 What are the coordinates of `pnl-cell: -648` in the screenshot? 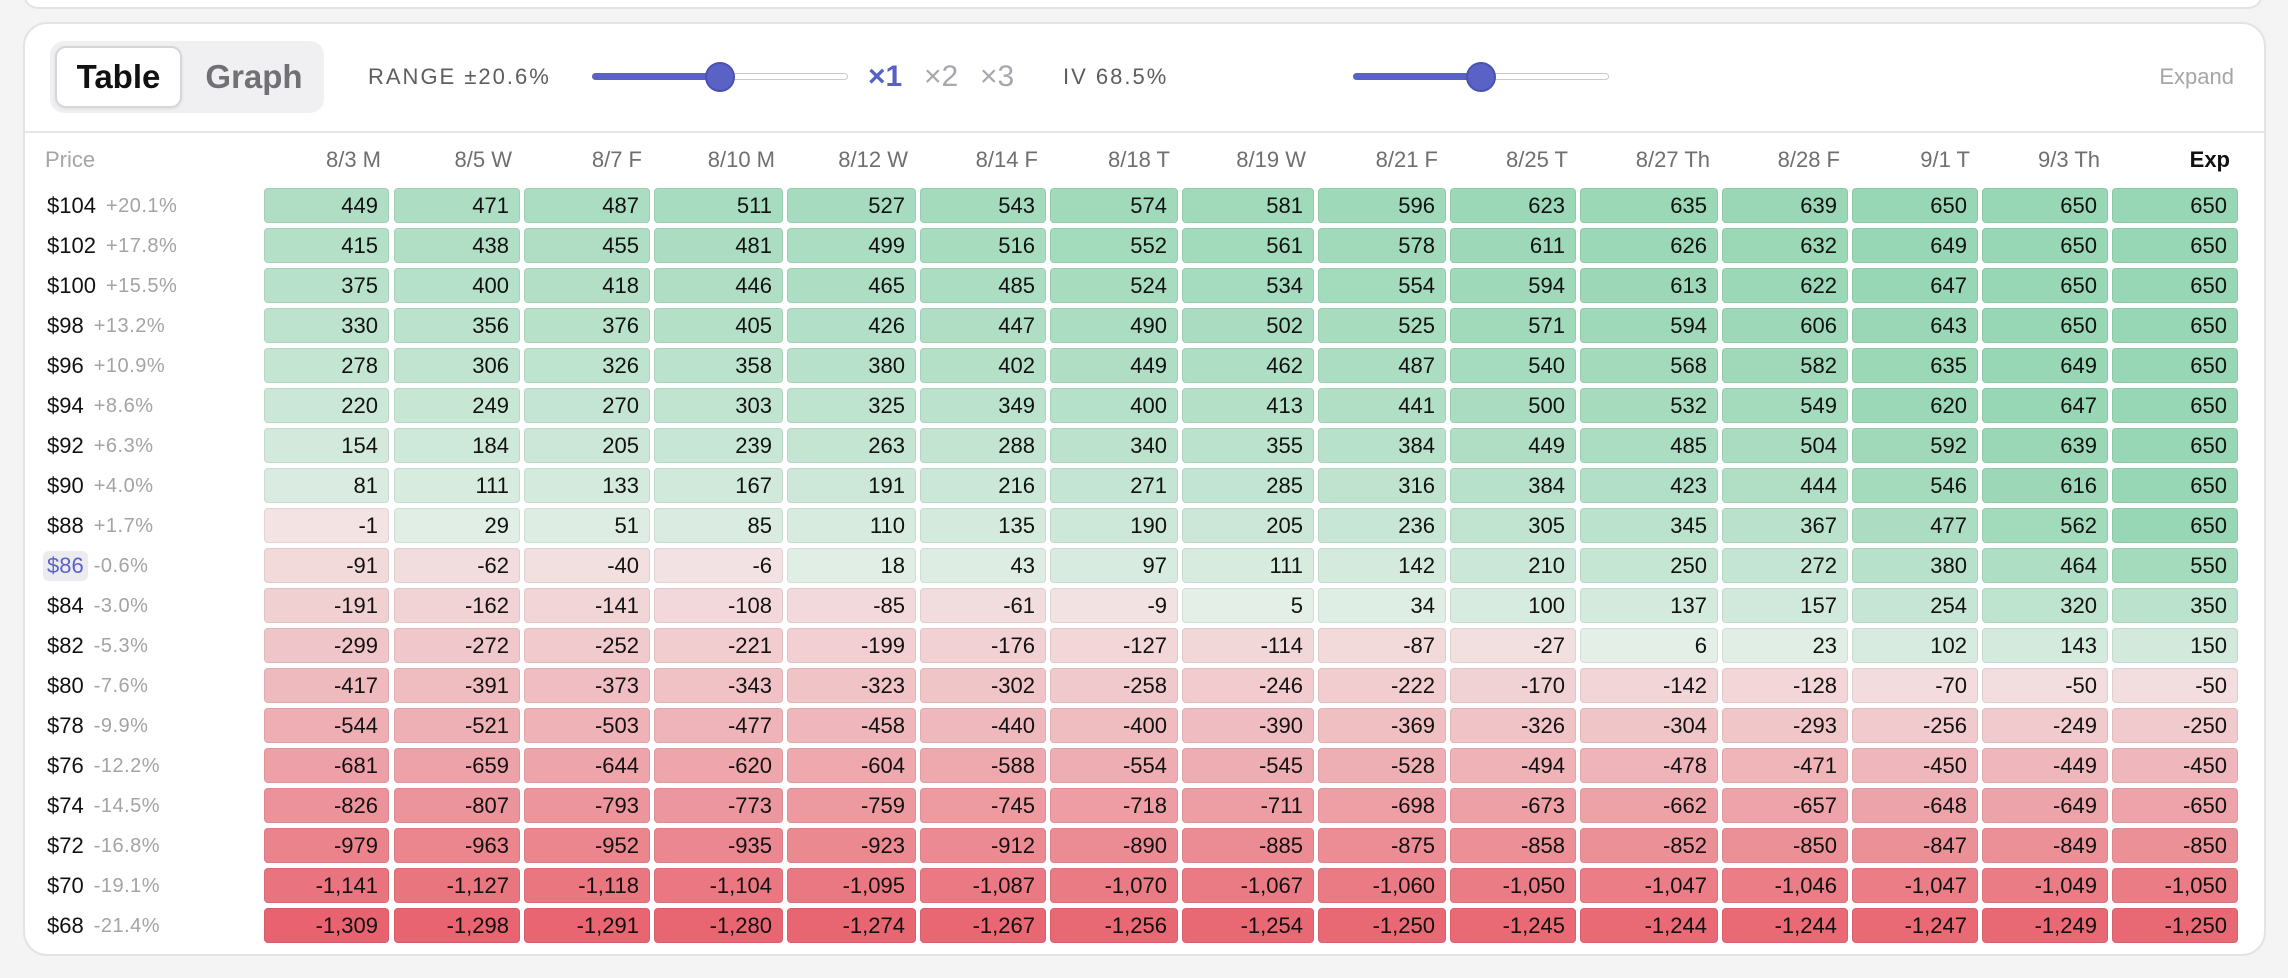 It's located at (1915, 805).